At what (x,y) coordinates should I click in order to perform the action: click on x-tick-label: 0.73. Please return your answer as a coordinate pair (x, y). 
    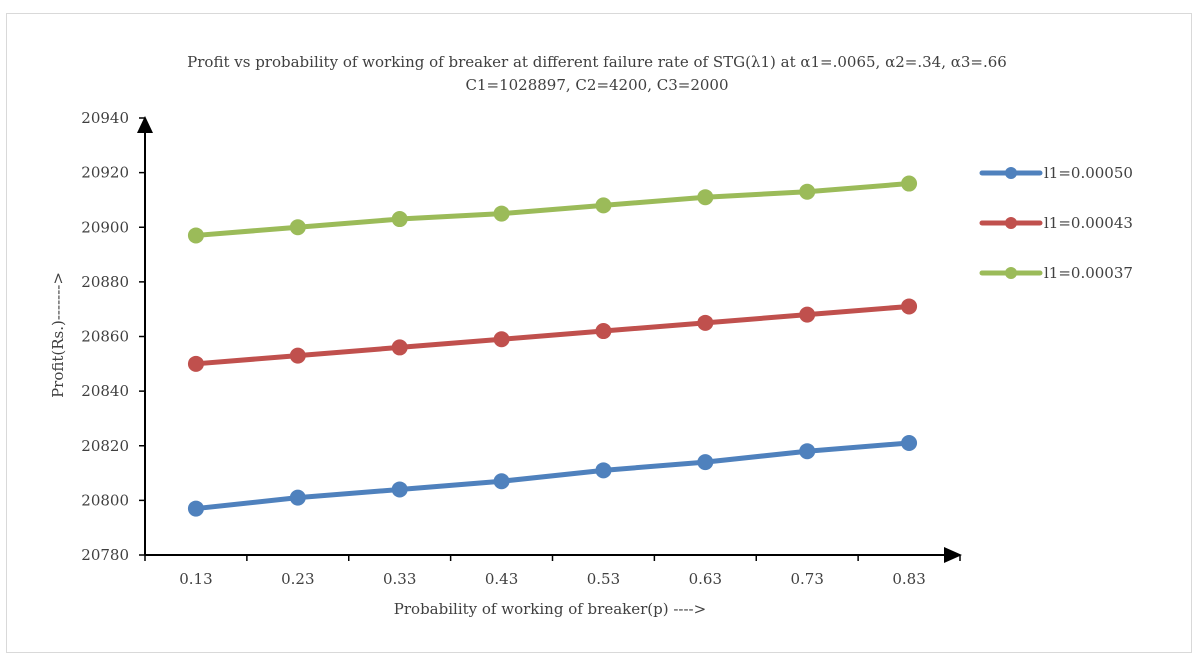
    Looking at the image, I should click on (806, 579).